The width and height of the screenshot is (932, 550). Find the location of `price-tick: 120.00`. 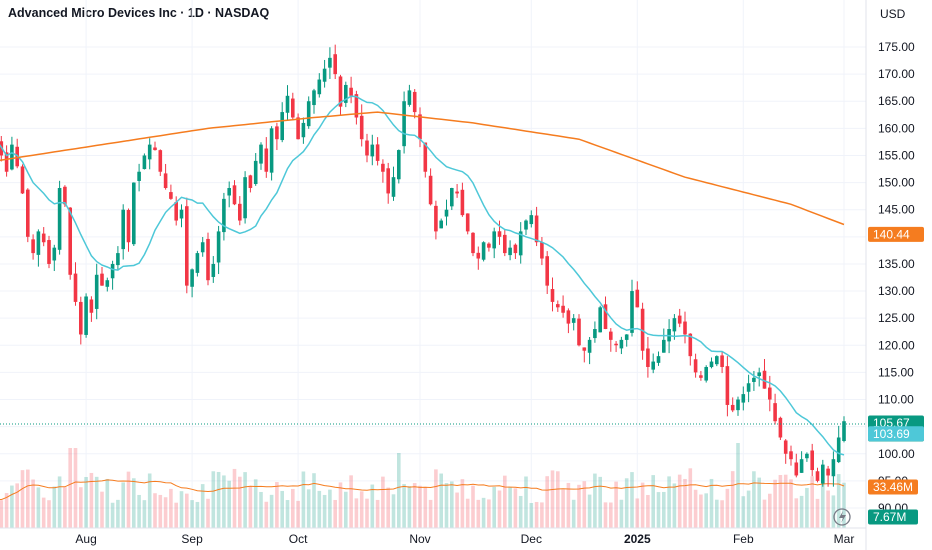

price-tick: 120.00 is located at coordinates (896, 345).